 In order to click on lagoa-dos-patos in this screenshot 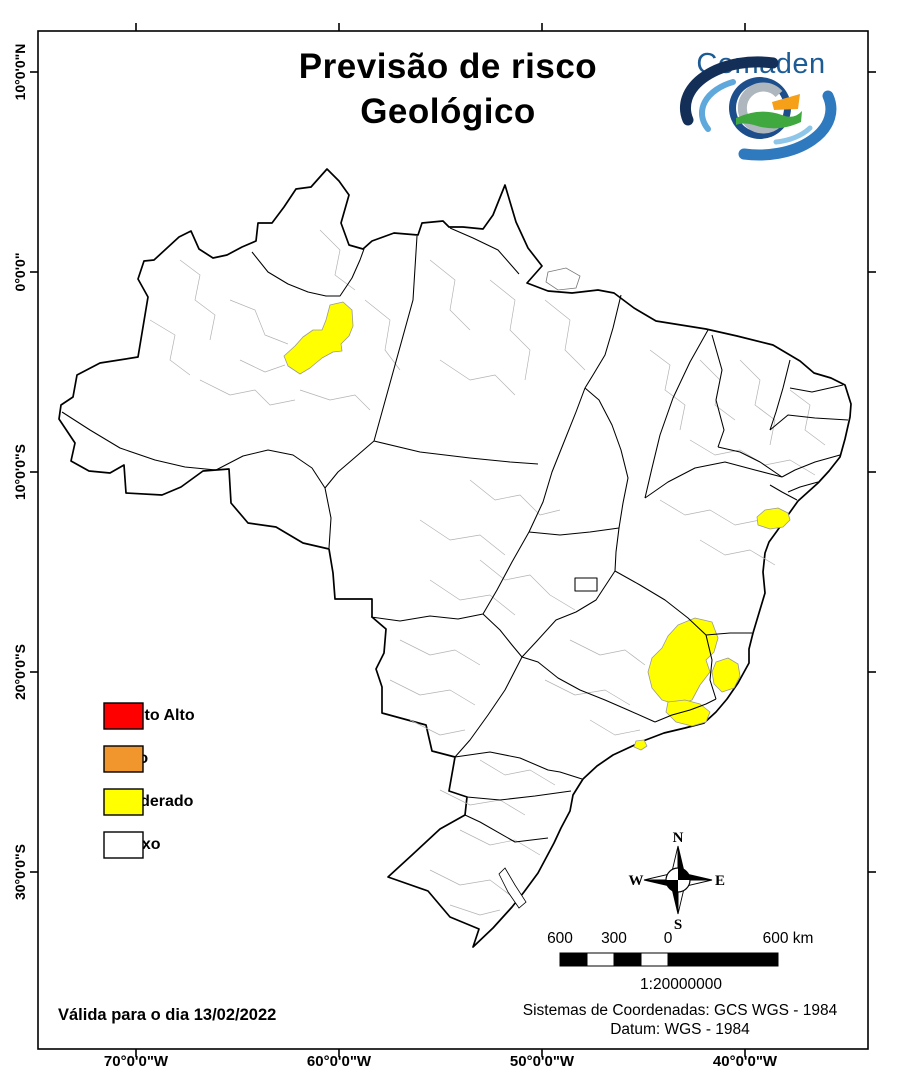, I will do `click(512, 888)`.